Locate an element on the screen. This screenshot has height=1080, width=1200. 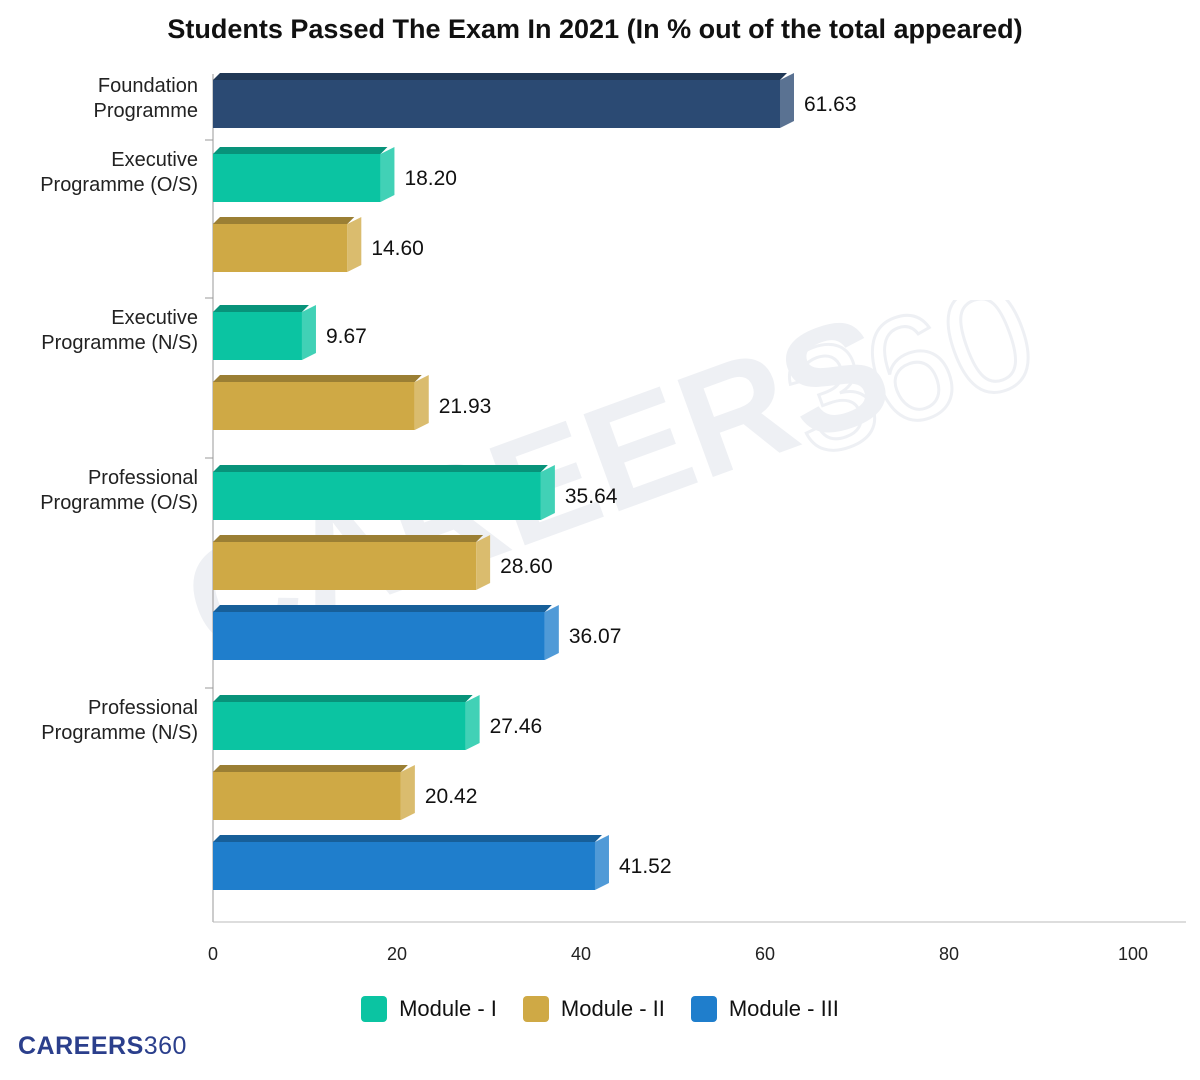
legend-item-module-2: Module - II is located at coordinates (593, 1009).